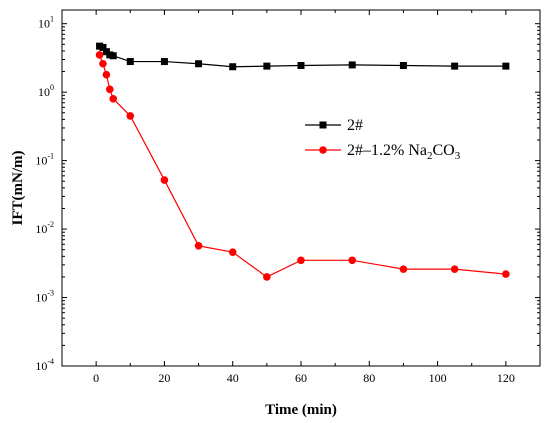  What do you see at coordinates (301, 410) in the screenshot?
I see `x-axis-title: Time (min)` at bounding box center [301, 410].